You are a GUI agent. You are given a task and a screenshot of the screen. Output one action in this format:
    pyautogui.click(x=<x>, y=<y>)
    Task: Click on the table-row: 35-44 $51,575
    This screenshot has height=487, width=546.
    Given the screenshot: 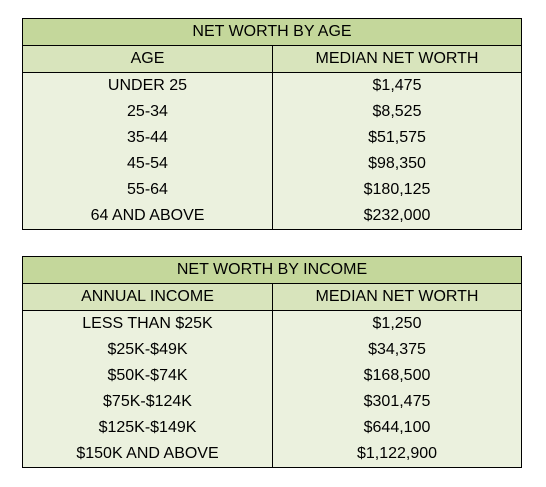 What is the action you would take?
    pyautogui.click(x=272, y=138)
    